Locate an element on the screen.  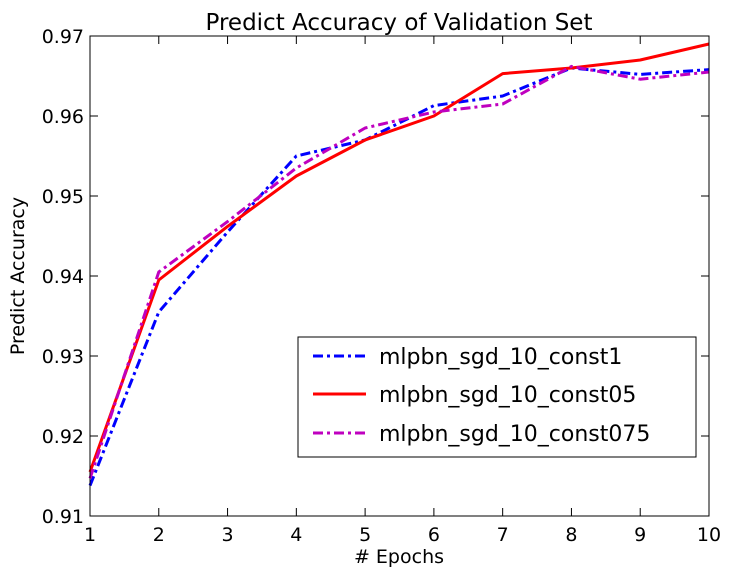
legend-label-1: mlpbn_sgd_10_const1 is located at coordinates (500, 357).